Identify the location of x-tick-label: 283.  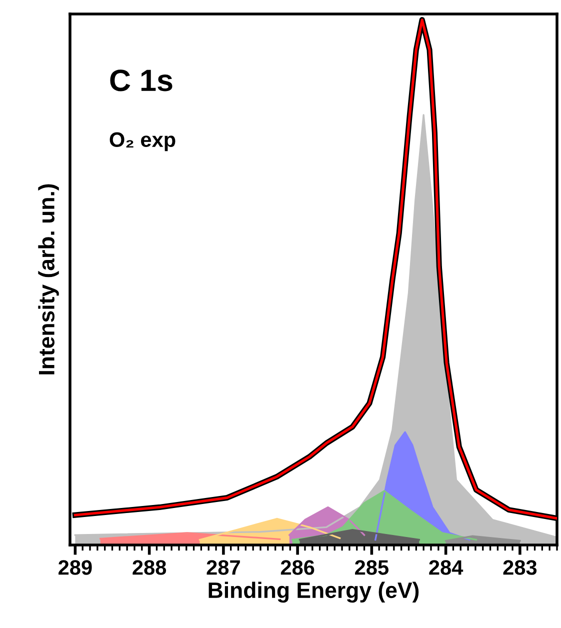
(520, 567).